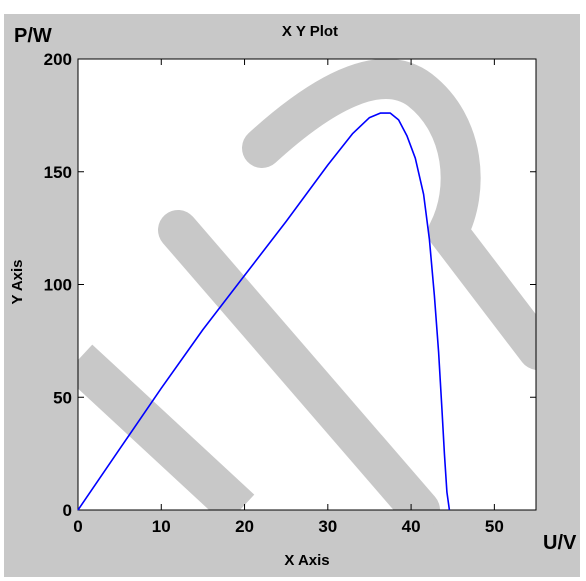 This screenshot has width=586, height=581. What do you see at coordinates (67, 510) in the screenshot?
I see `y-tick-label: 0` at bounding box center [67, 510].